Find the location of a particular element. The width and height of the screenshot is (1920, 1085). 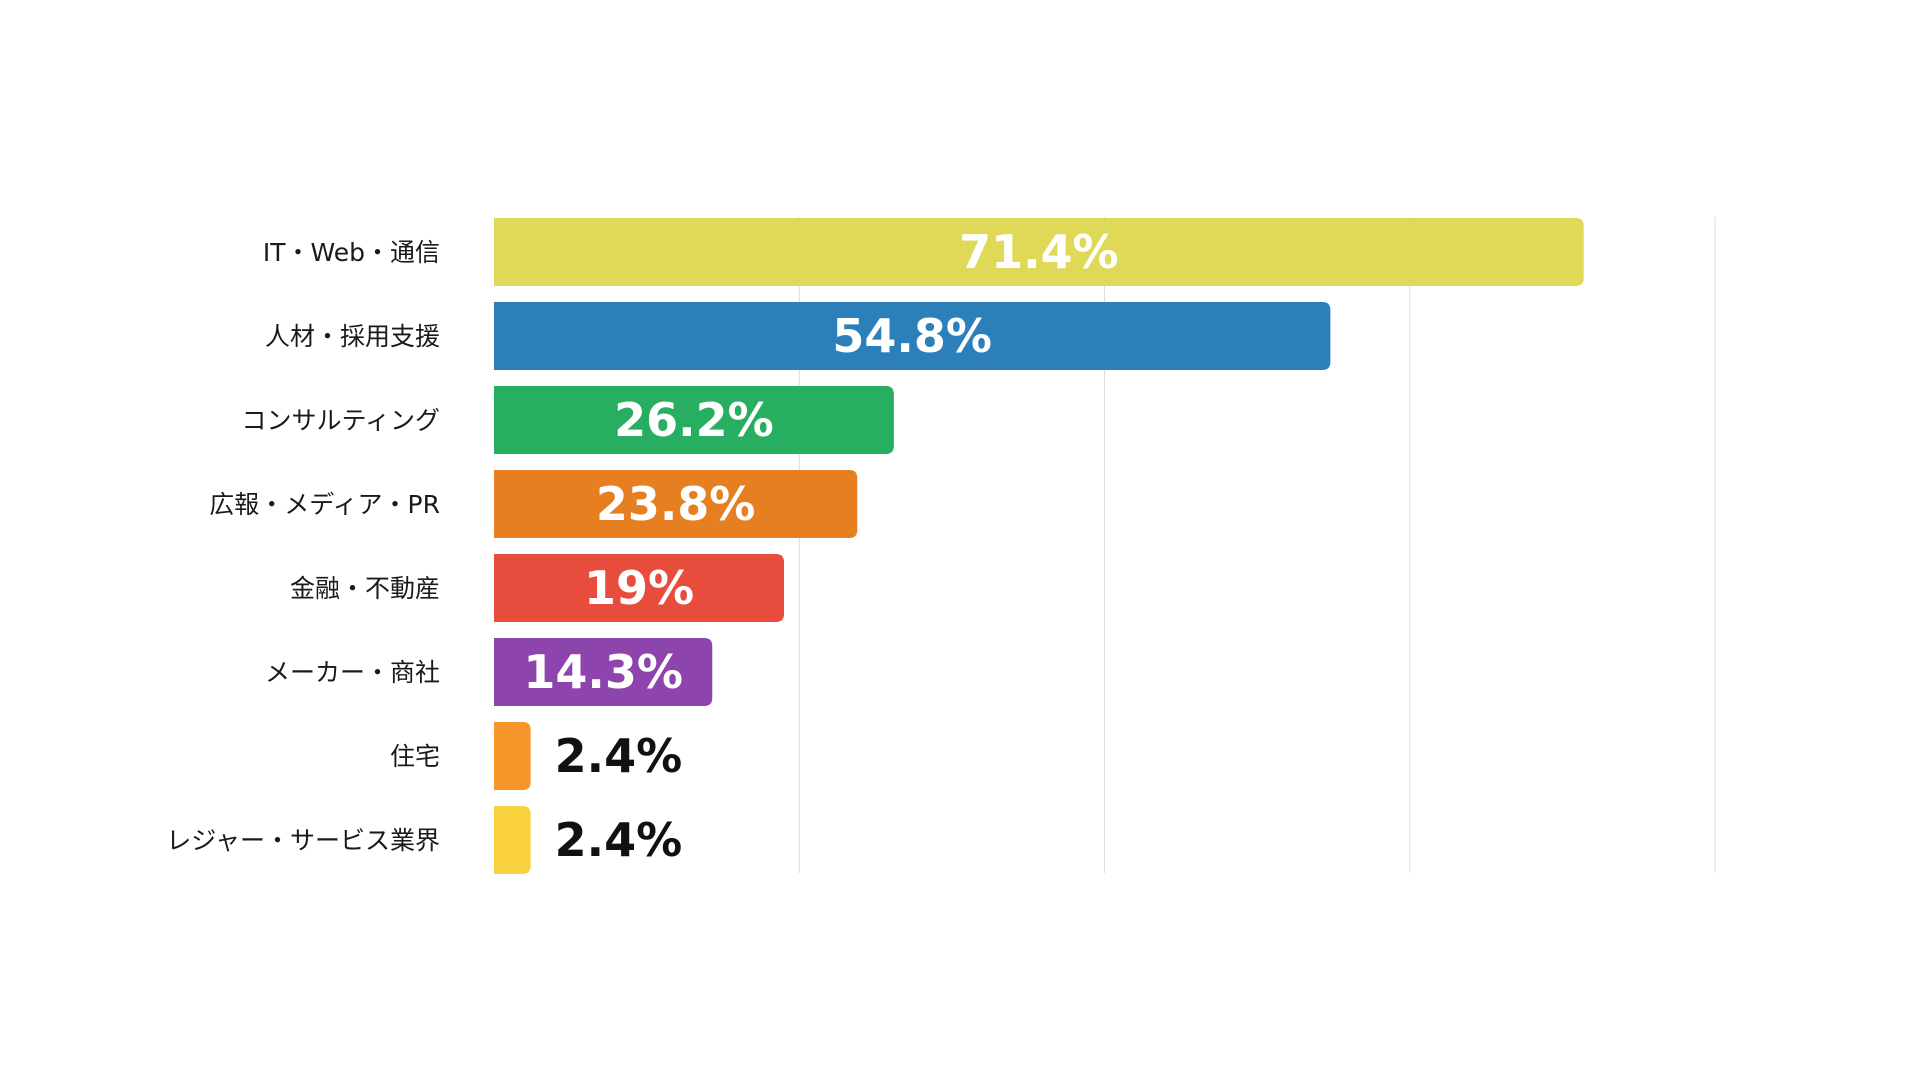

value-label: 14.3% is located at coordinates (603, 672).